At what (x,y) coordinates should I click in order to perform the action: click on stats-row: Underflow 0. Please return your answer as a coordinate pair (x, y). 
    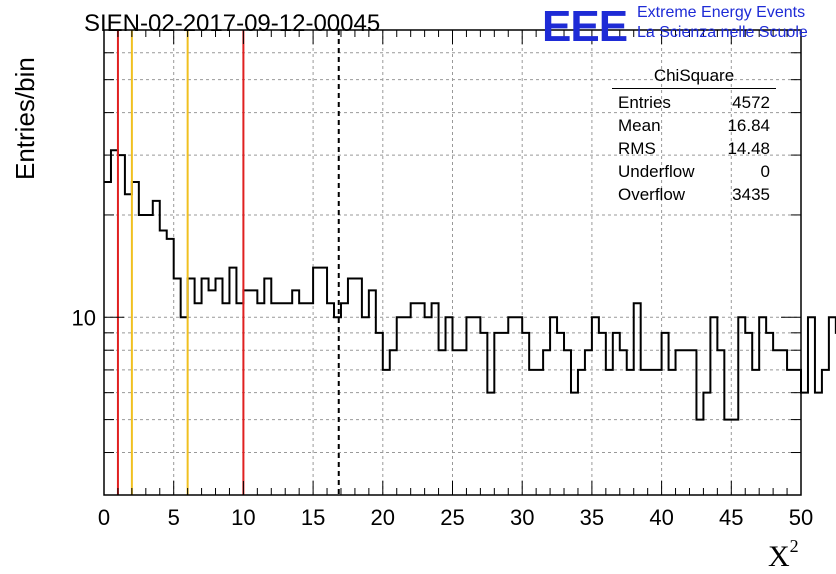
    Looking at the image, I should click on (694, 171).